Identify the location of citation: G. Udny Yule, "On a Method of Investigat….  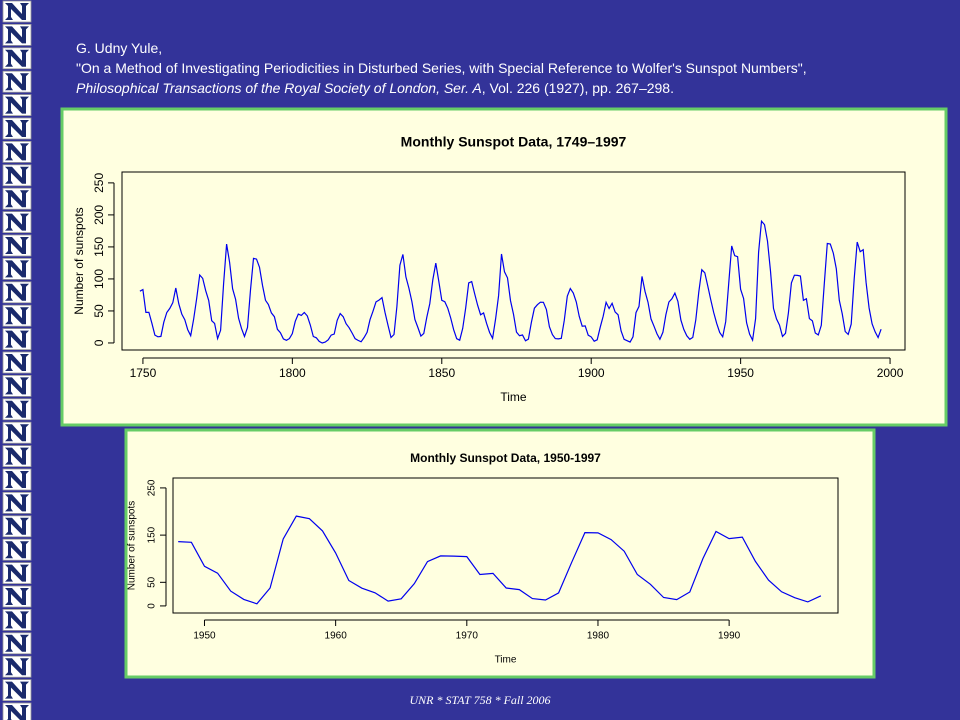
(441, 68).